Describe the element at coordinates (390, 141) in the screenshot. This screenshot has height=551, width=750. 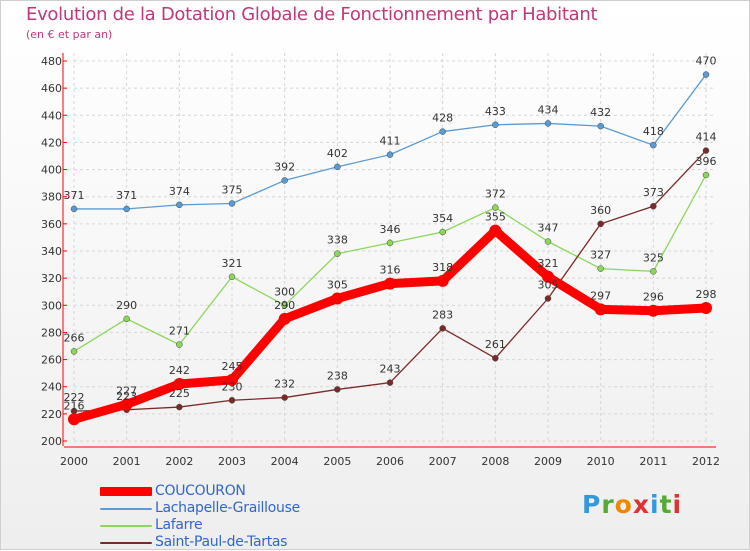
I see `data-label-lachapelle-graillouse: 411` at that location.